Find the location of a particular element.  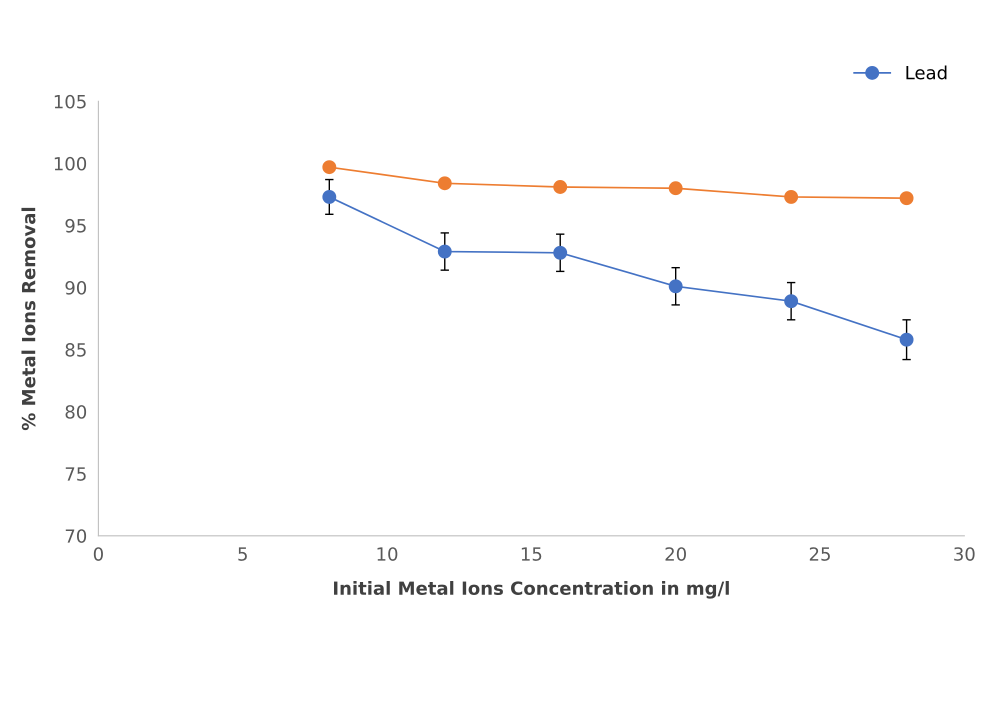

y-tick-label: 105 is located at coordinates (70, 101).